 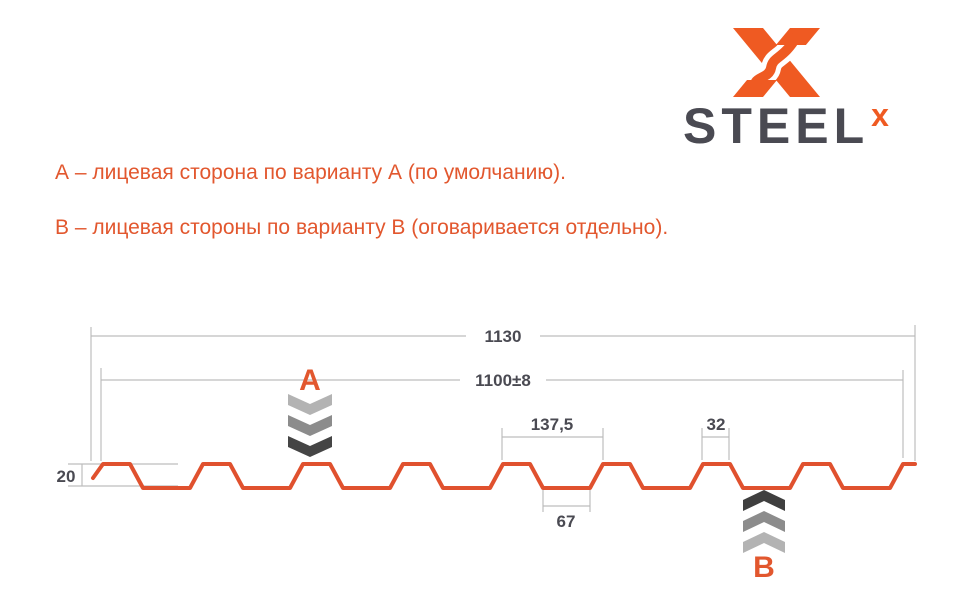 I want to click on dim-label-rib-top: 32, so click(x=716, y=424).